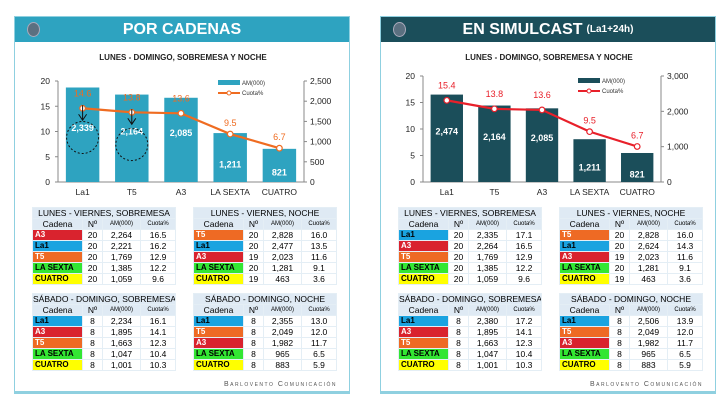 The height and width of the screenshot is (408, 728). Describe the element at coordinates (589, 80) in the screenshot. I see `legend-bar-swatch` at that location.